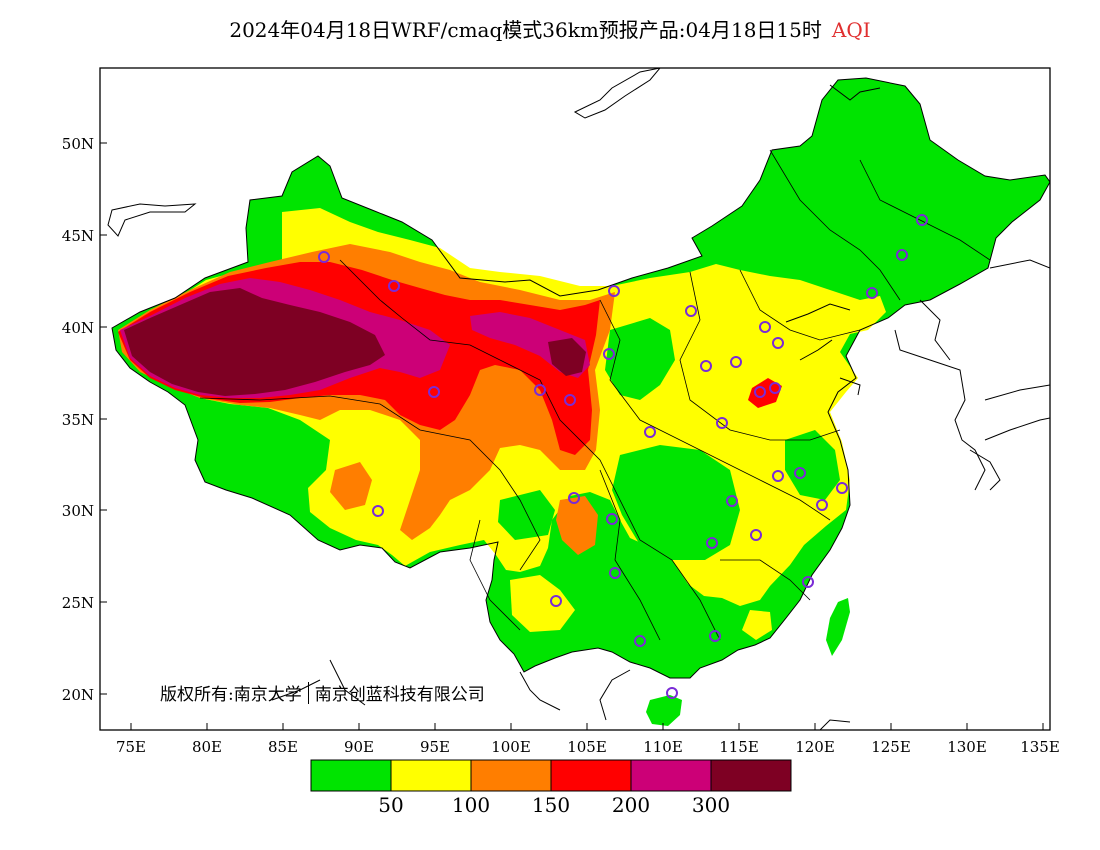 Image resolution: width=1100 pixels, height=850 pixels. Describe the element at coordinates (78, 511) in the screenshot. I see `lat-label: 30N` at that location.